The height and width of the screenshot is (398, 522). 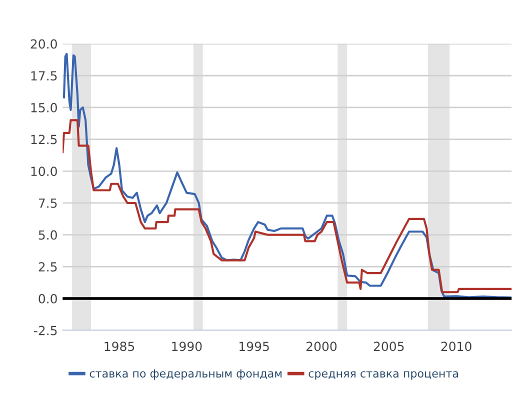 I want to click on x-tick-label: 2000, so click(x=321, y=347).